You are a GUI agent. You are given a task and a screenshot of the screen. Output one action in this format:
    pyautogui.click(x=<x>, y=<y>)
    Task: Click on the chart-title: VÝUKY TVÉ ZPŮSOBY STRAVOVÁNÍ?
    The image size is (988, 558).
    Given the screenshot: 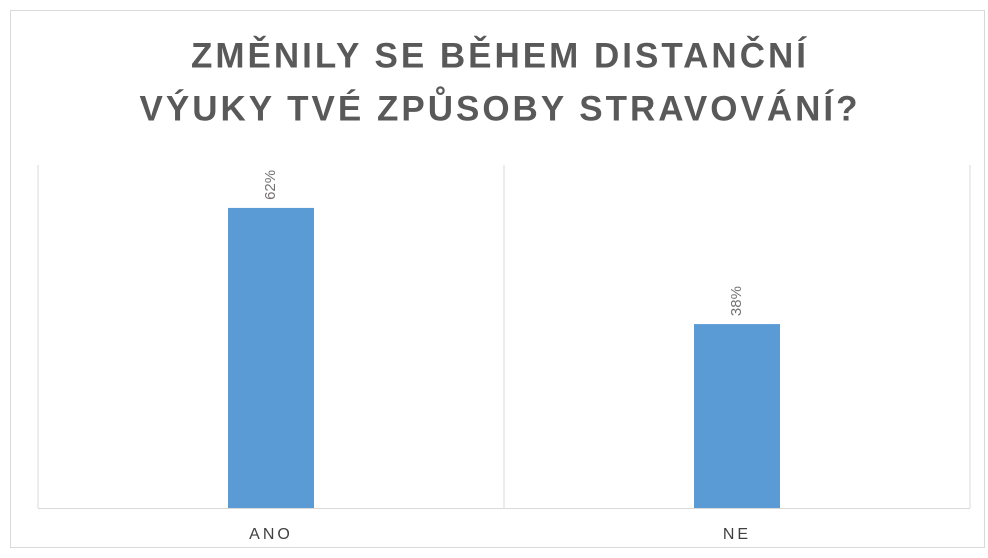 What is the action you would take?
    pyautogui.click(x=500, y=106)
    